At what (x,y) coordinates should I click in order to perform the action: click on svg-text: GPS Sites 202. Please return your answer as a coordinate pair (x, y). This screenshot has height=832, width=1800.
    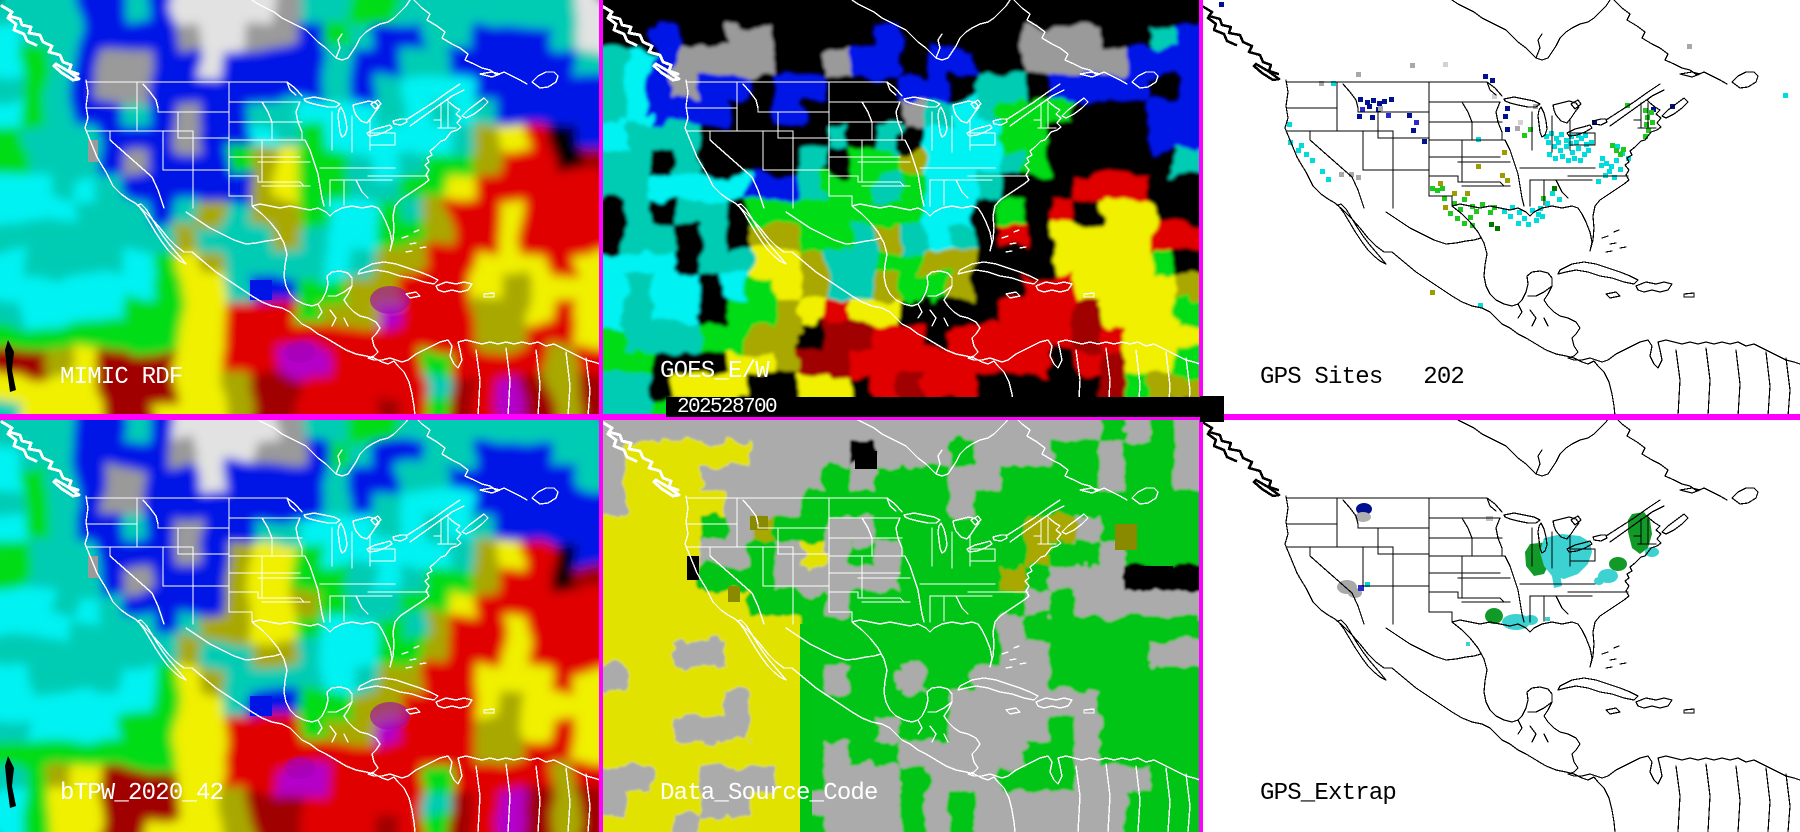
    Looking at the image, I should click on (1362, 377).